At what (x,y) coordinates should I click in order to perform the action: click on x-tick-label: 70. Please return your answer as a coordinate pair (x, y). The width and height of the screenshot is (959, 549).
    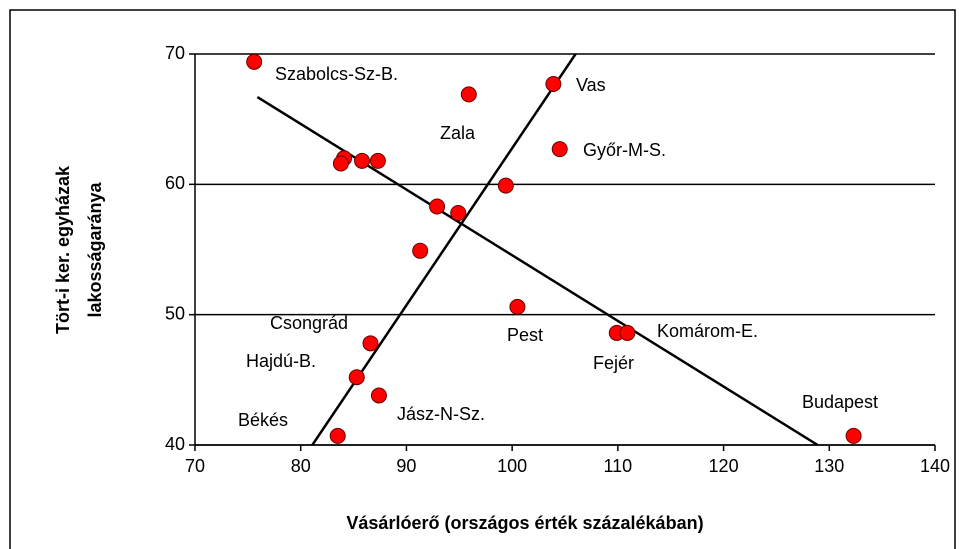
    Looking at the image, I should click on (195, 466).